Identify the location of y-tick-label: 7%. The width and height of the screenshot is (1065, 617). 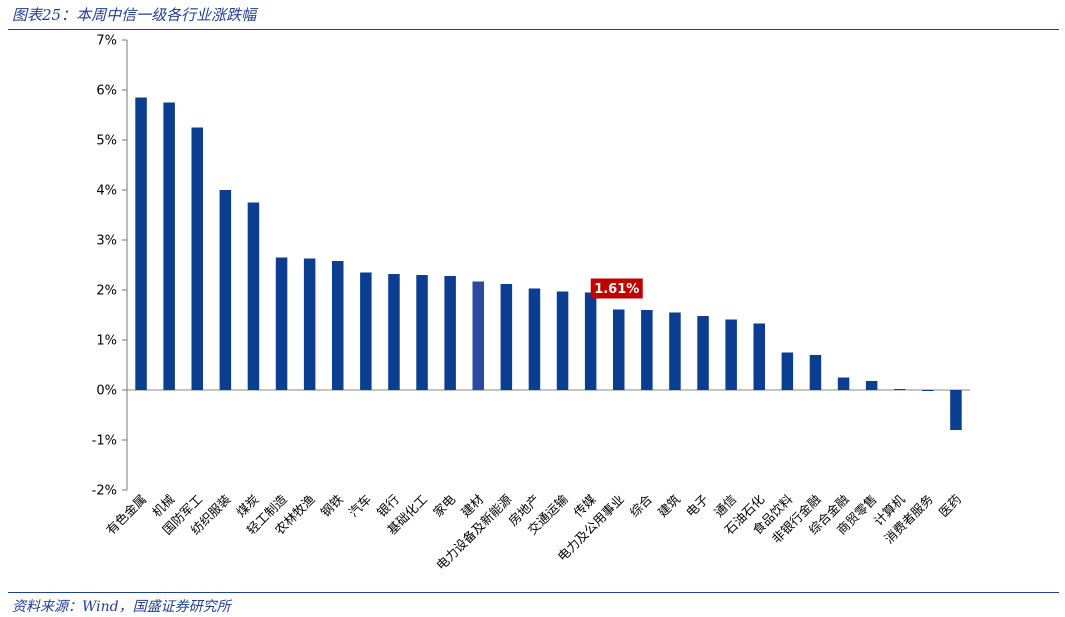
(106, 41).